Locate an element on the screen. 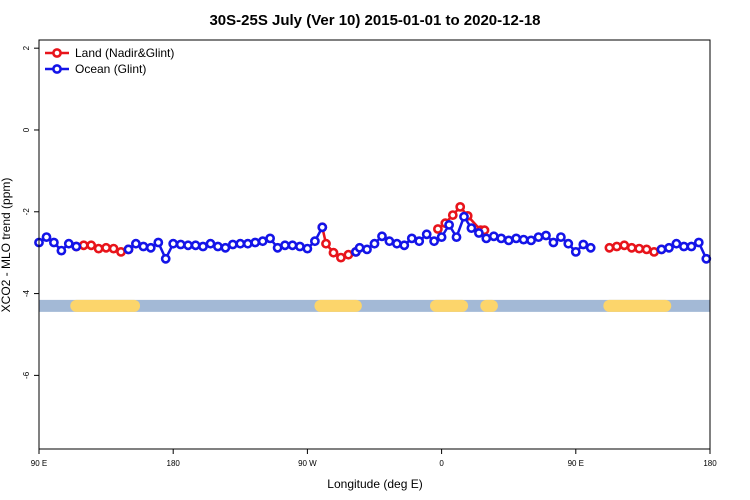 The image size is (750, 500). y-axis: 2 0 -2 -4 -6 is located at coordinates (30, 212).